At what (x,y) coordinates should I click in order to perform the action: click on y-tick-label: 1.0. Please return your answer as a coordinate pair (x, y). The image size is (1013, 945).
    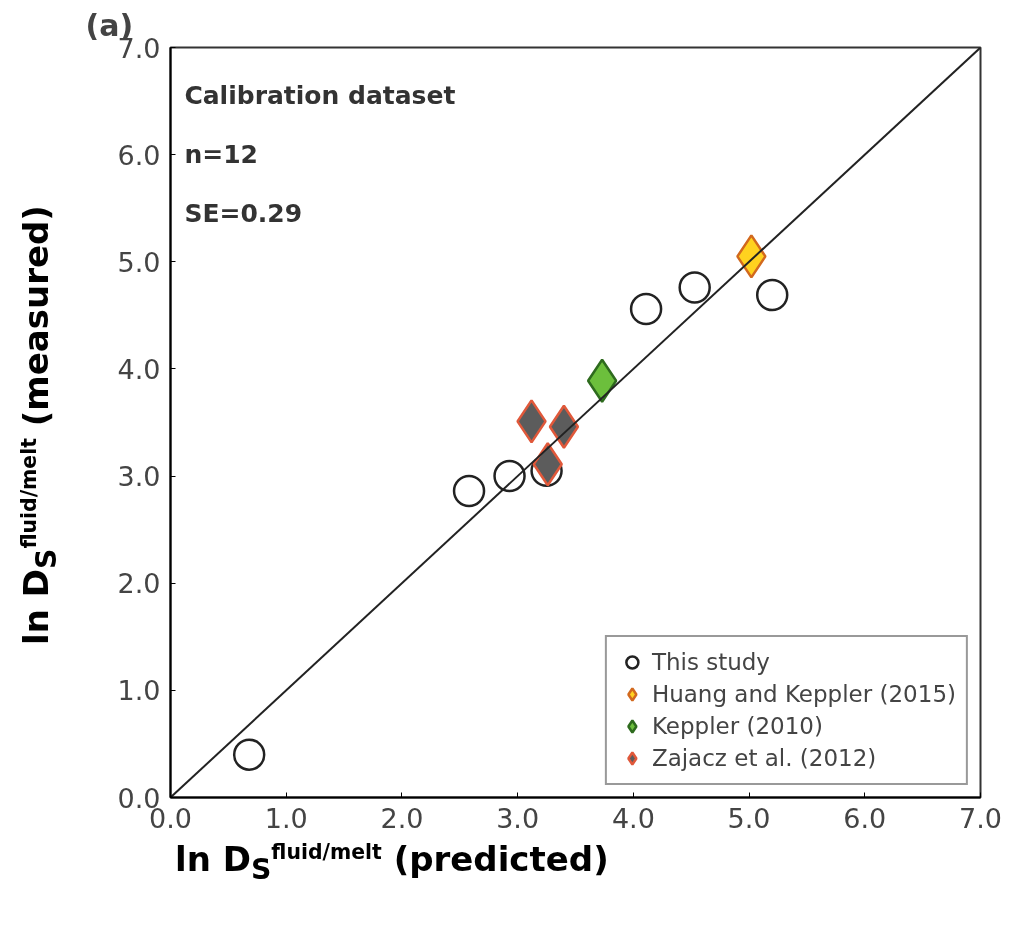
    Looking at the image, I should click on (139, 691).